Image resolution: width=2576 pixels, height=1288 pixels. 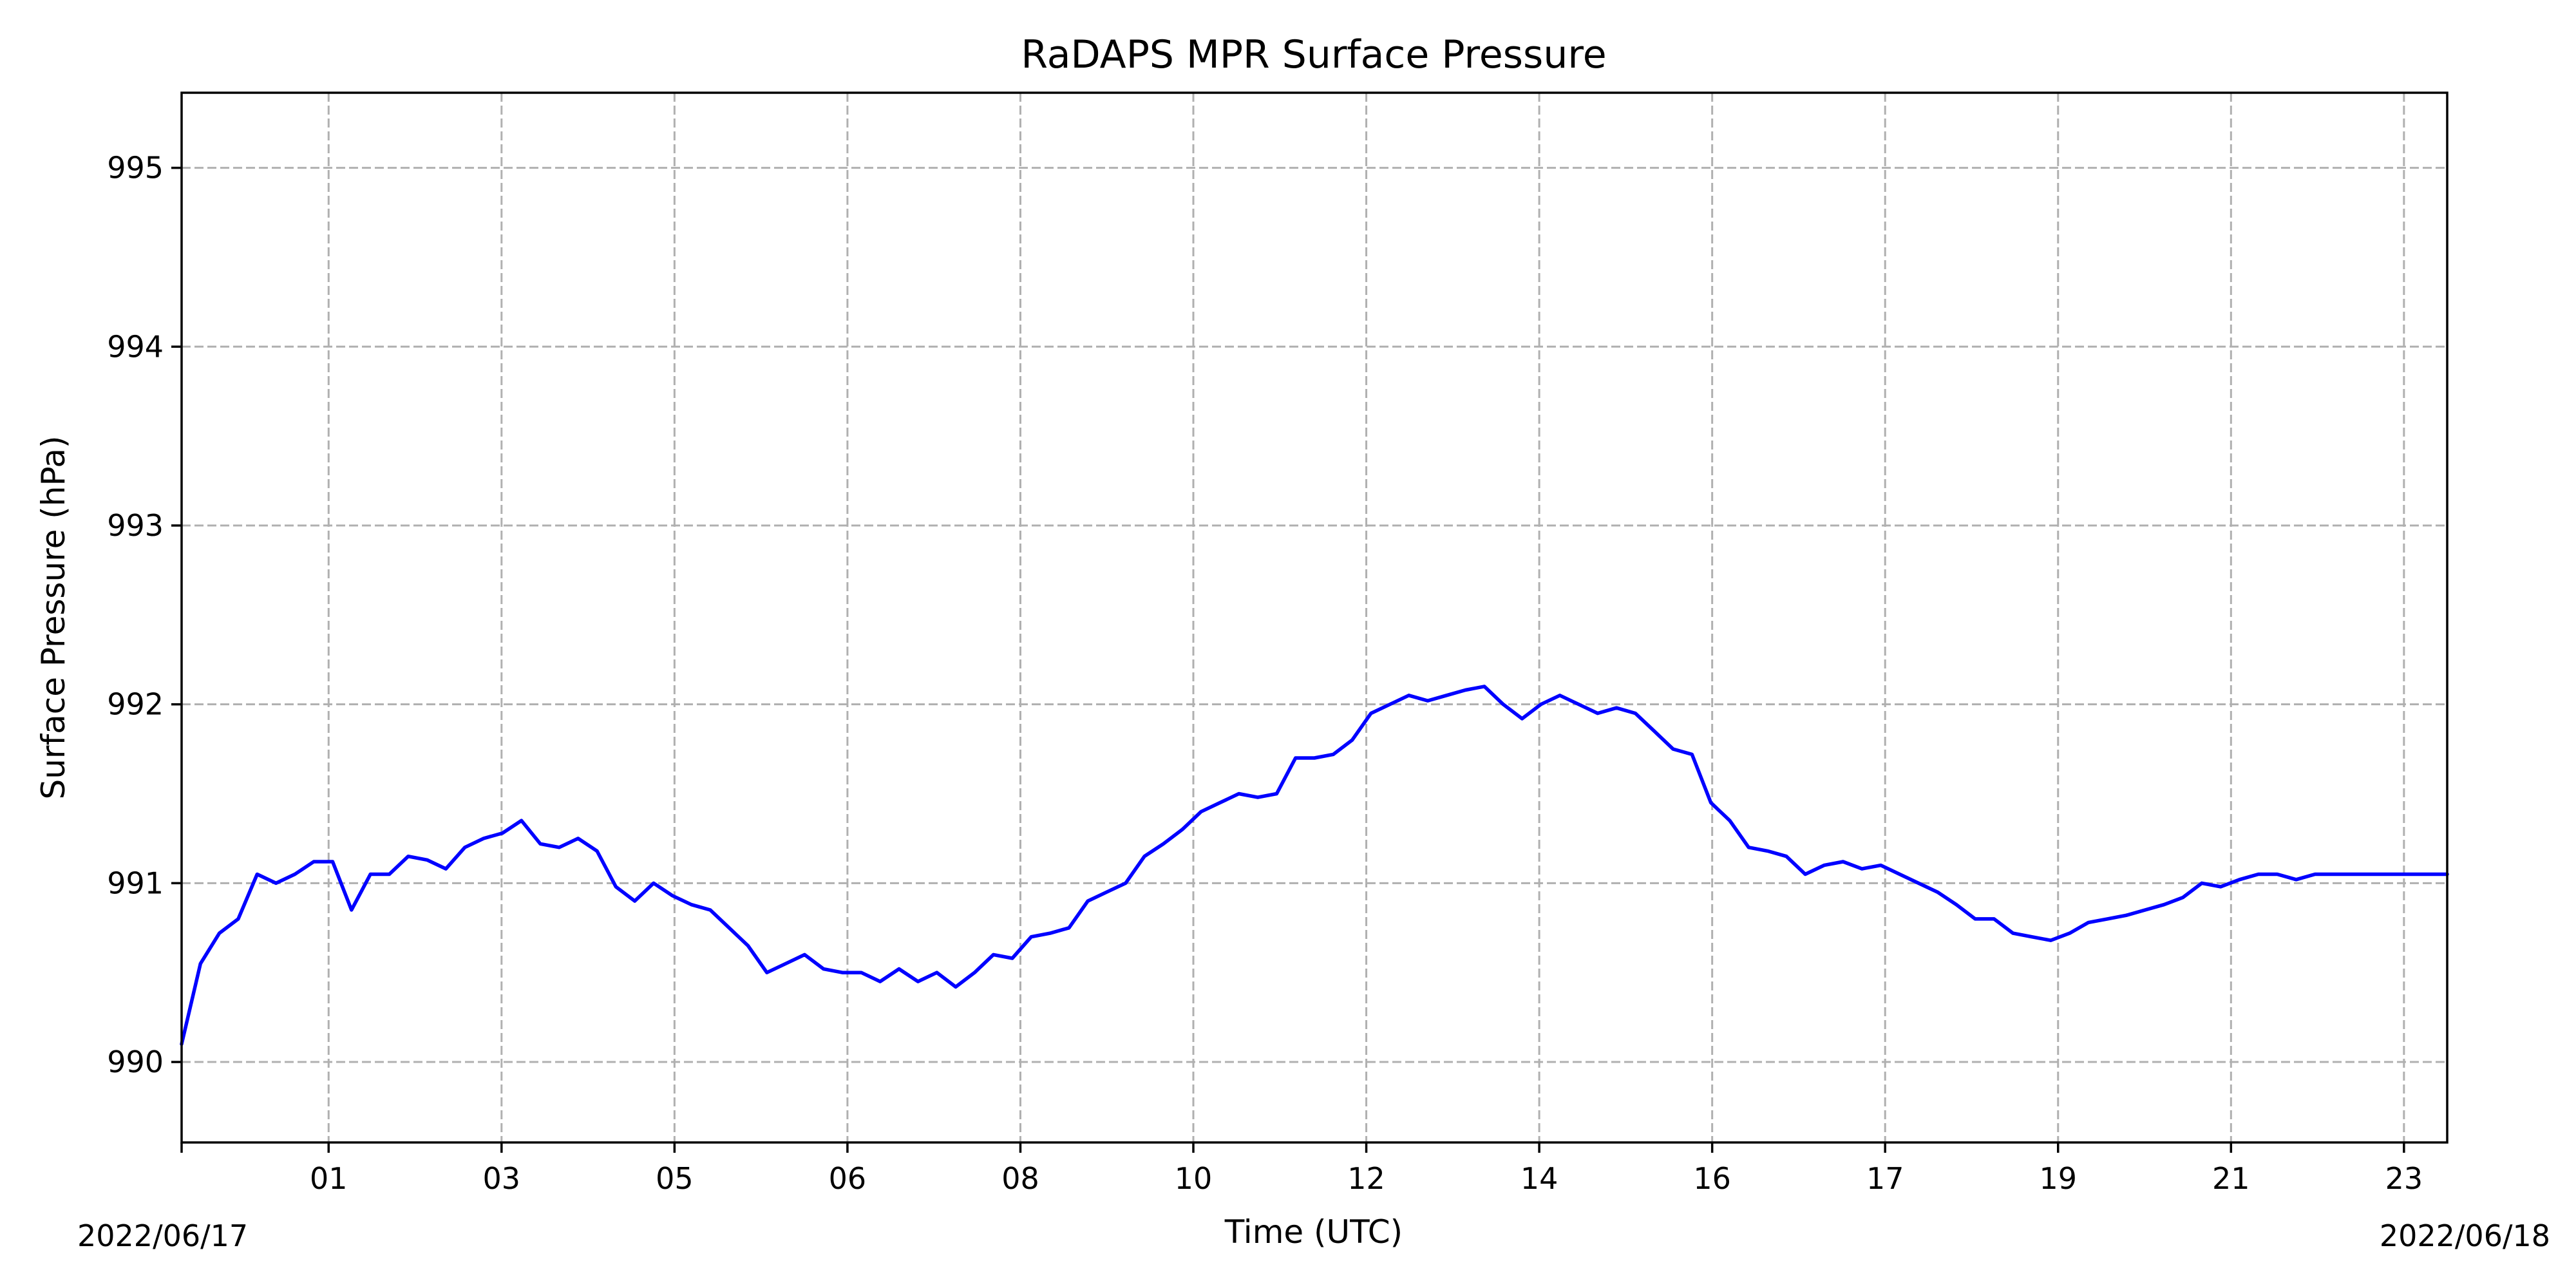 I want to click on x-axis-label: Time (UTC), so click(x=1314, y=1232).